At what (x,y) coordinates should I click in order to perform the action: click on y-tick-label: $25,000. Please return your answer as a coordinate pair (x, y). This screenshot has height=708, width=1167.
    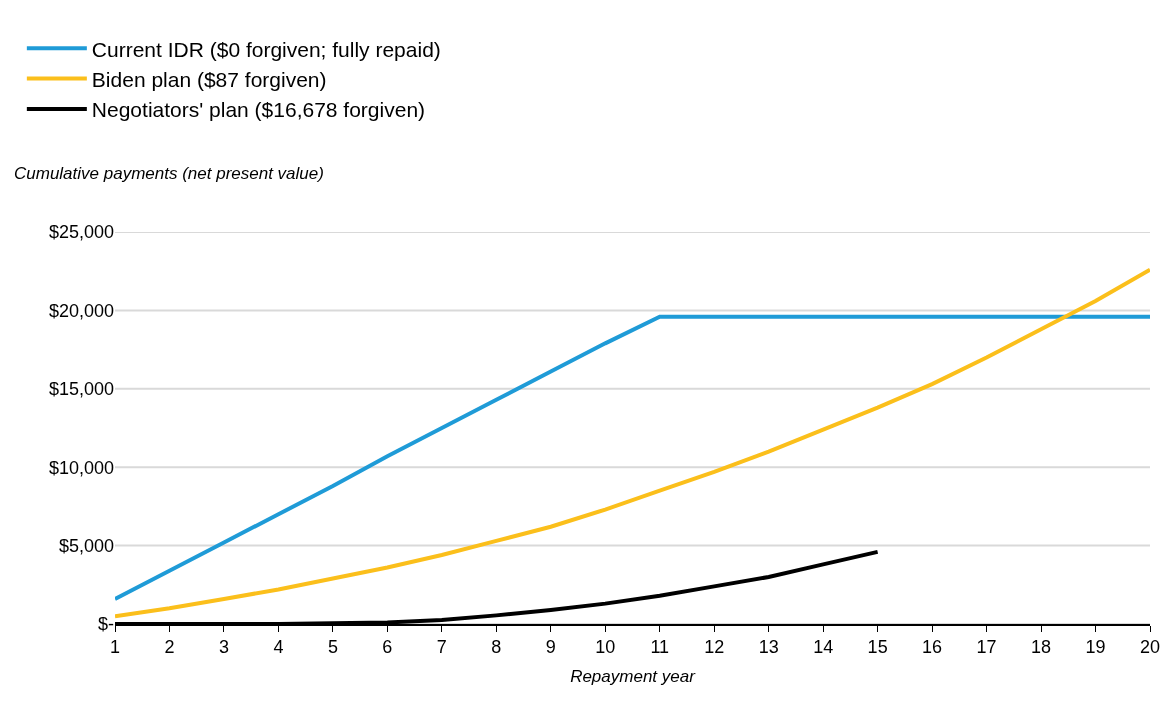
    Looking at the image, I should click on (81, 232).